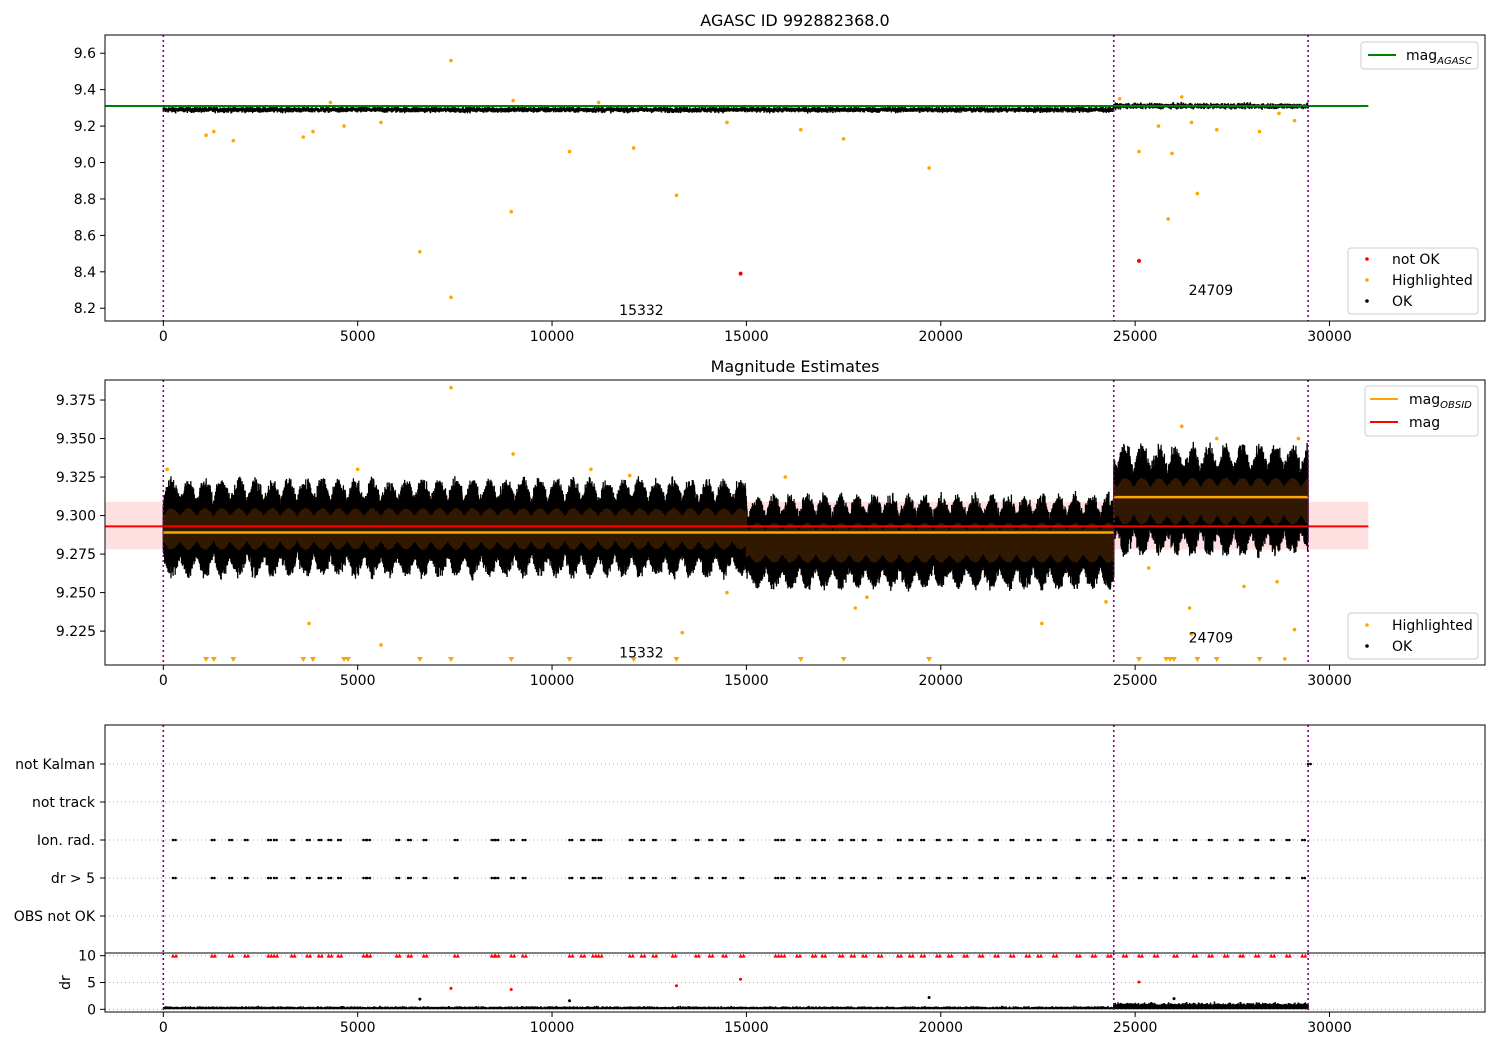 The height and width of the screenshot is (1050, 1500). What do you see at coordinates (76, 555) in the screenshot?
I see `middle-ytick-label: 9.275` at bounding box center [76, 555].